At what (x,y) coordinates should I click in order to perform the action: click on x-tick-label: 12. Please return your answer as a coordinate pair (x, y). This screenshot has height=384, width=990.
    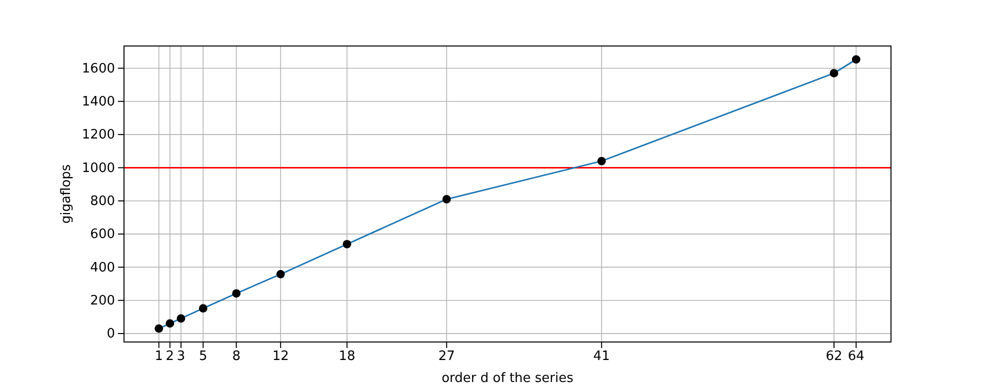
    Looking at the image, I should click on (280, 356).